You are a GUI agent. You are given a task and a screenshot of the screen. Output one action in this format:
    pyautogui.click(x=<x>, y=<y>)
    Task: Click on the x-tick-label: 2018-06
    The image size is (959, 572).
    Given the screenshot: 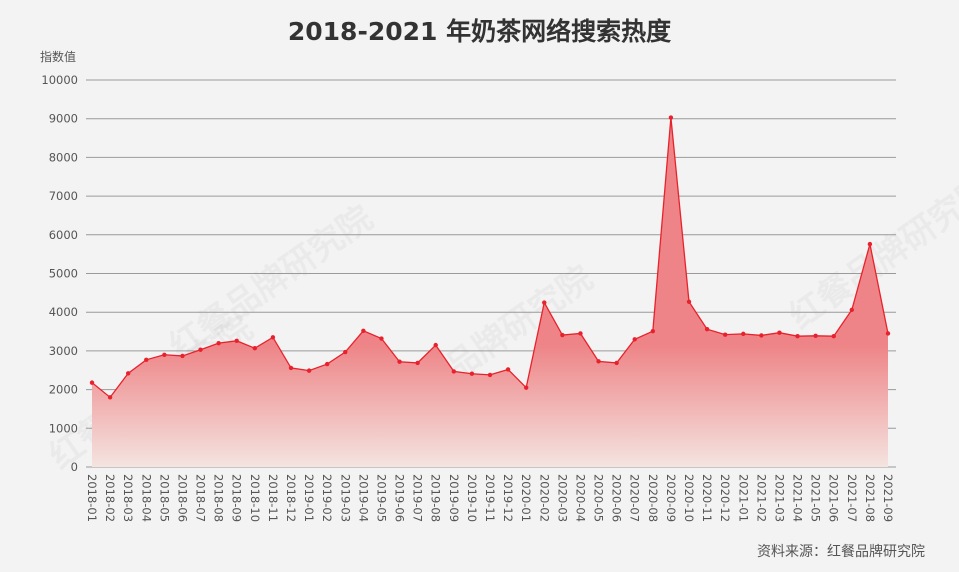 What is the action you would take?
    pyautogui.click(x=182, y=498)
    